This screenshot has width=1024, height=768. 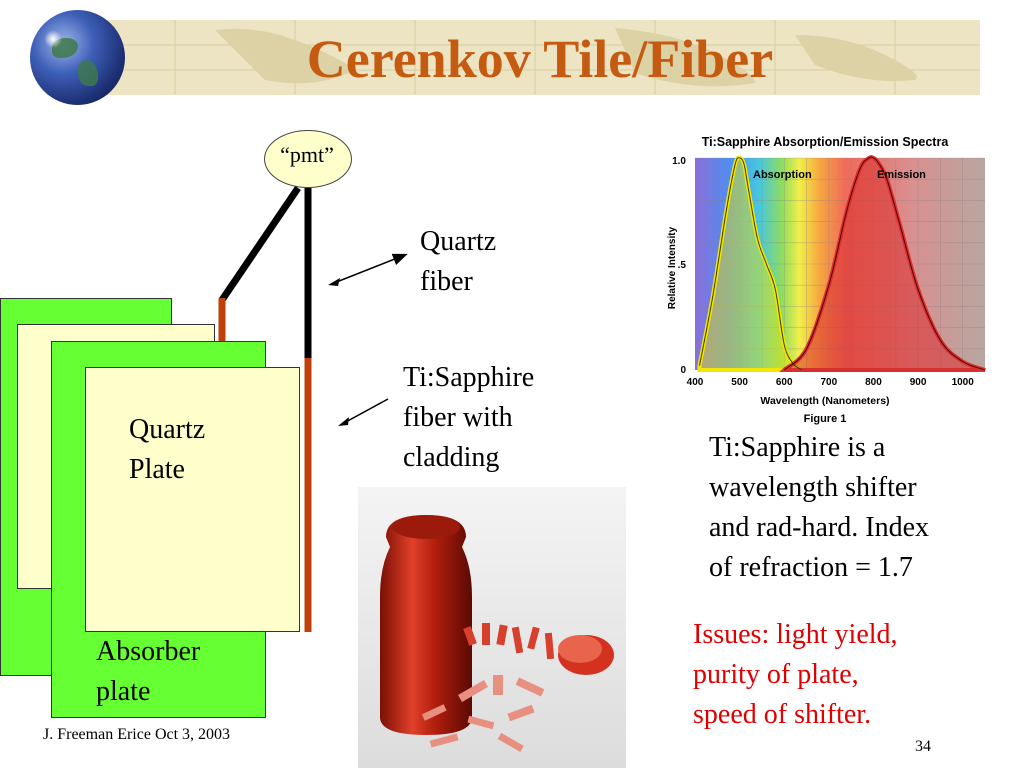 I want to click on text-line: purity of plate,, so click(x=776, y=674).